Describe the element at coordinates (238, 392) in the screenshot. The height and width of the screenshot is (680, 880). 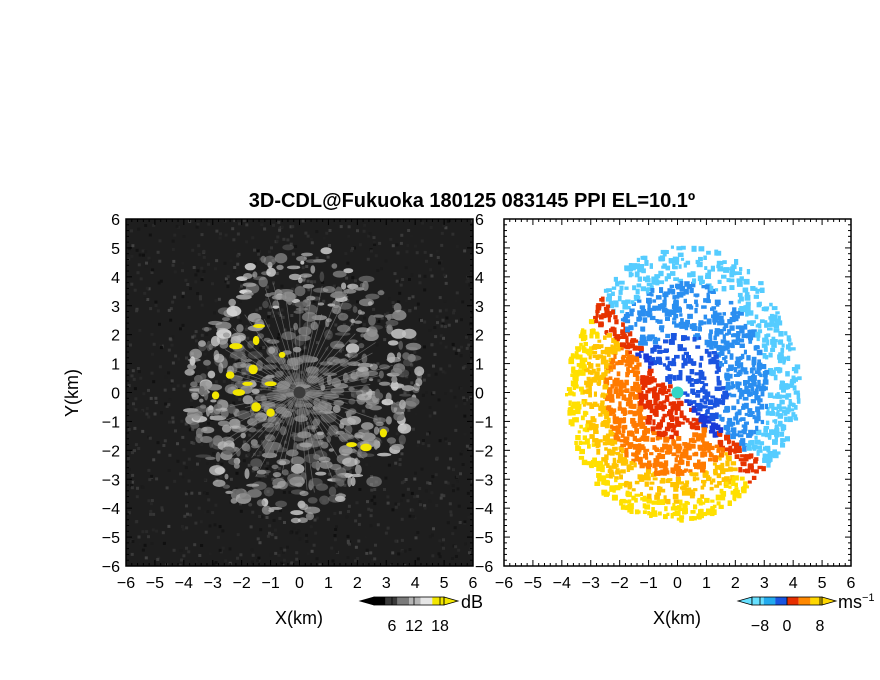
I see `high-echo-spot` at that location.